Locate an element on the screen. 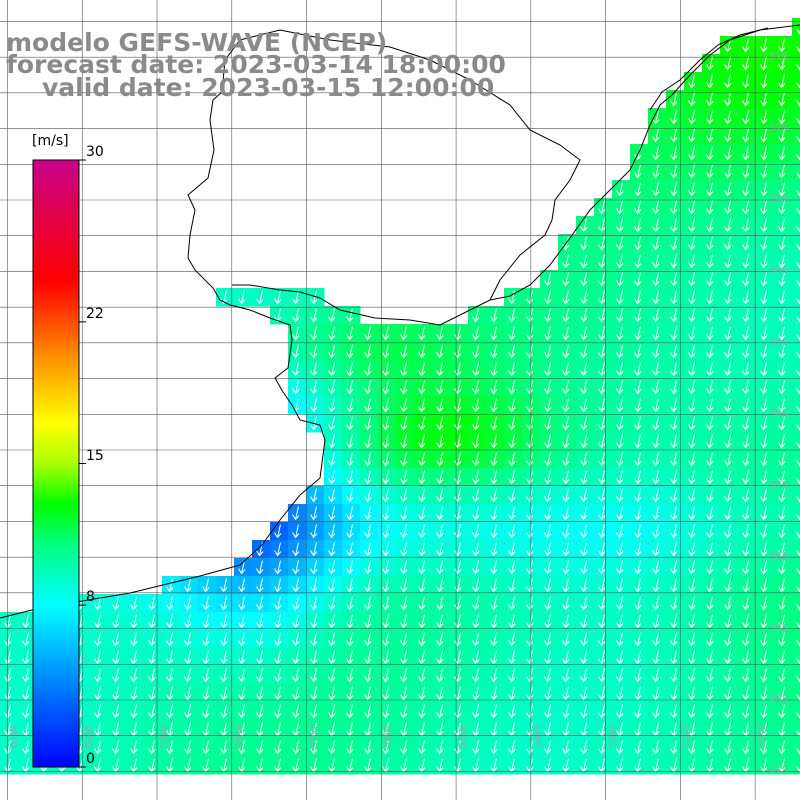  latitude-label: 31S is located at coordinates (779, 57).